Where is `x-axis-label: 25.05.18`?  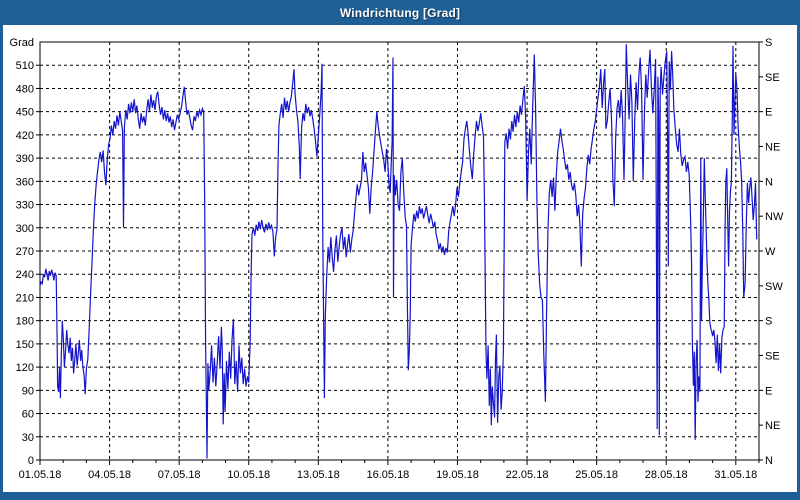
x-axis-label: 25.05.18 is located at coordinates (596, 475).